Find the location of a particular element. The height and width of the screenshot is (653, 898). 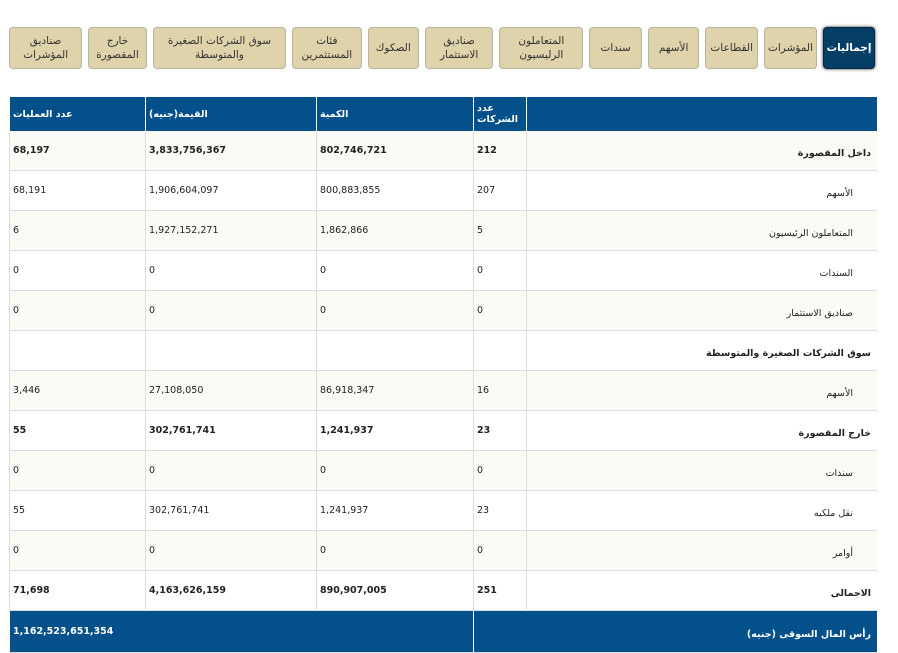

tab-investment-funds: صناديق الاستثمار is located at coordinates (459, 48).